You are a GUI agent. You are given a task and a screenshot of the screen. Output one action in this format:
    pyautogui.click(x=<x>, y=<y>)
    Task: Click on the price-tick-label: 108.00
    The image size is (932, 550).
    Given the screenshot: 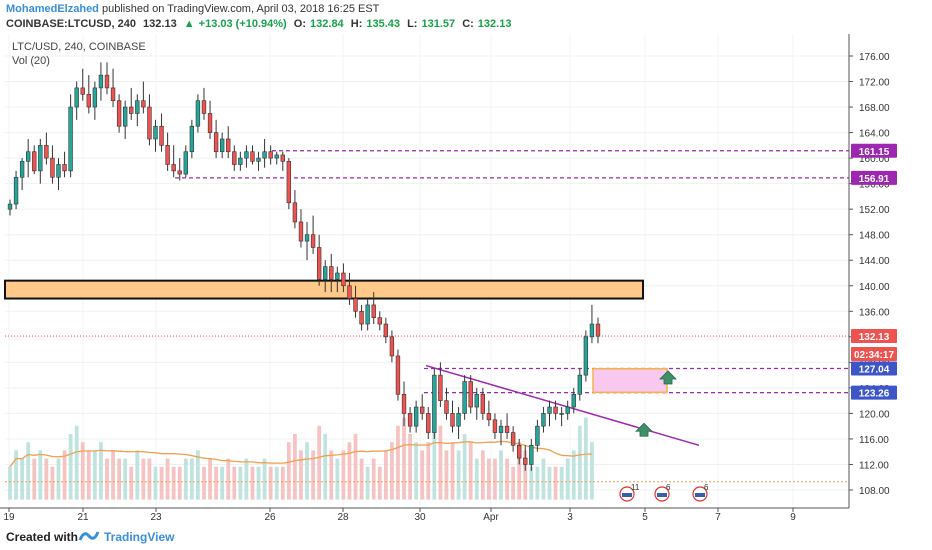 What is the action you would take?
    pyautogui.click(x=874, y=491)
    